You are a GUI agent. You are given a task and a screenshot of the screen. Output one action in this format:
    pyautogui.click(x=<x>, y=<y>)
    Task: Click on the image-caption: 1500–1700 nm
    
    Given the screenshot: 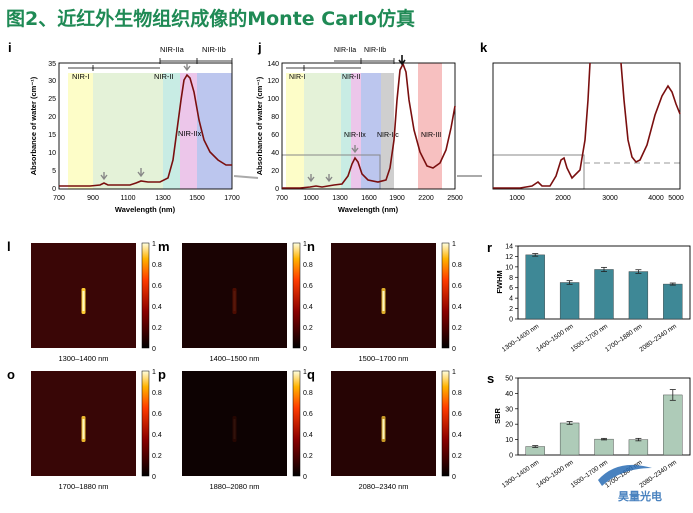 What is the action you would take?
    pyautogui.click(x=383, y=358)
    